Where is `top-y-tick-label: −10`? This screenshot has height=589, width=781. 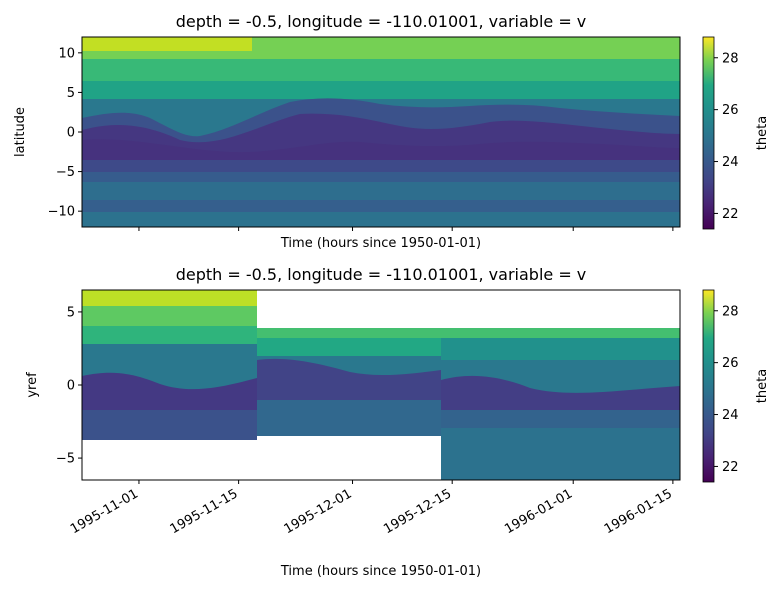 top-y-tick-label: −10 is located at coordinates (61, 212).